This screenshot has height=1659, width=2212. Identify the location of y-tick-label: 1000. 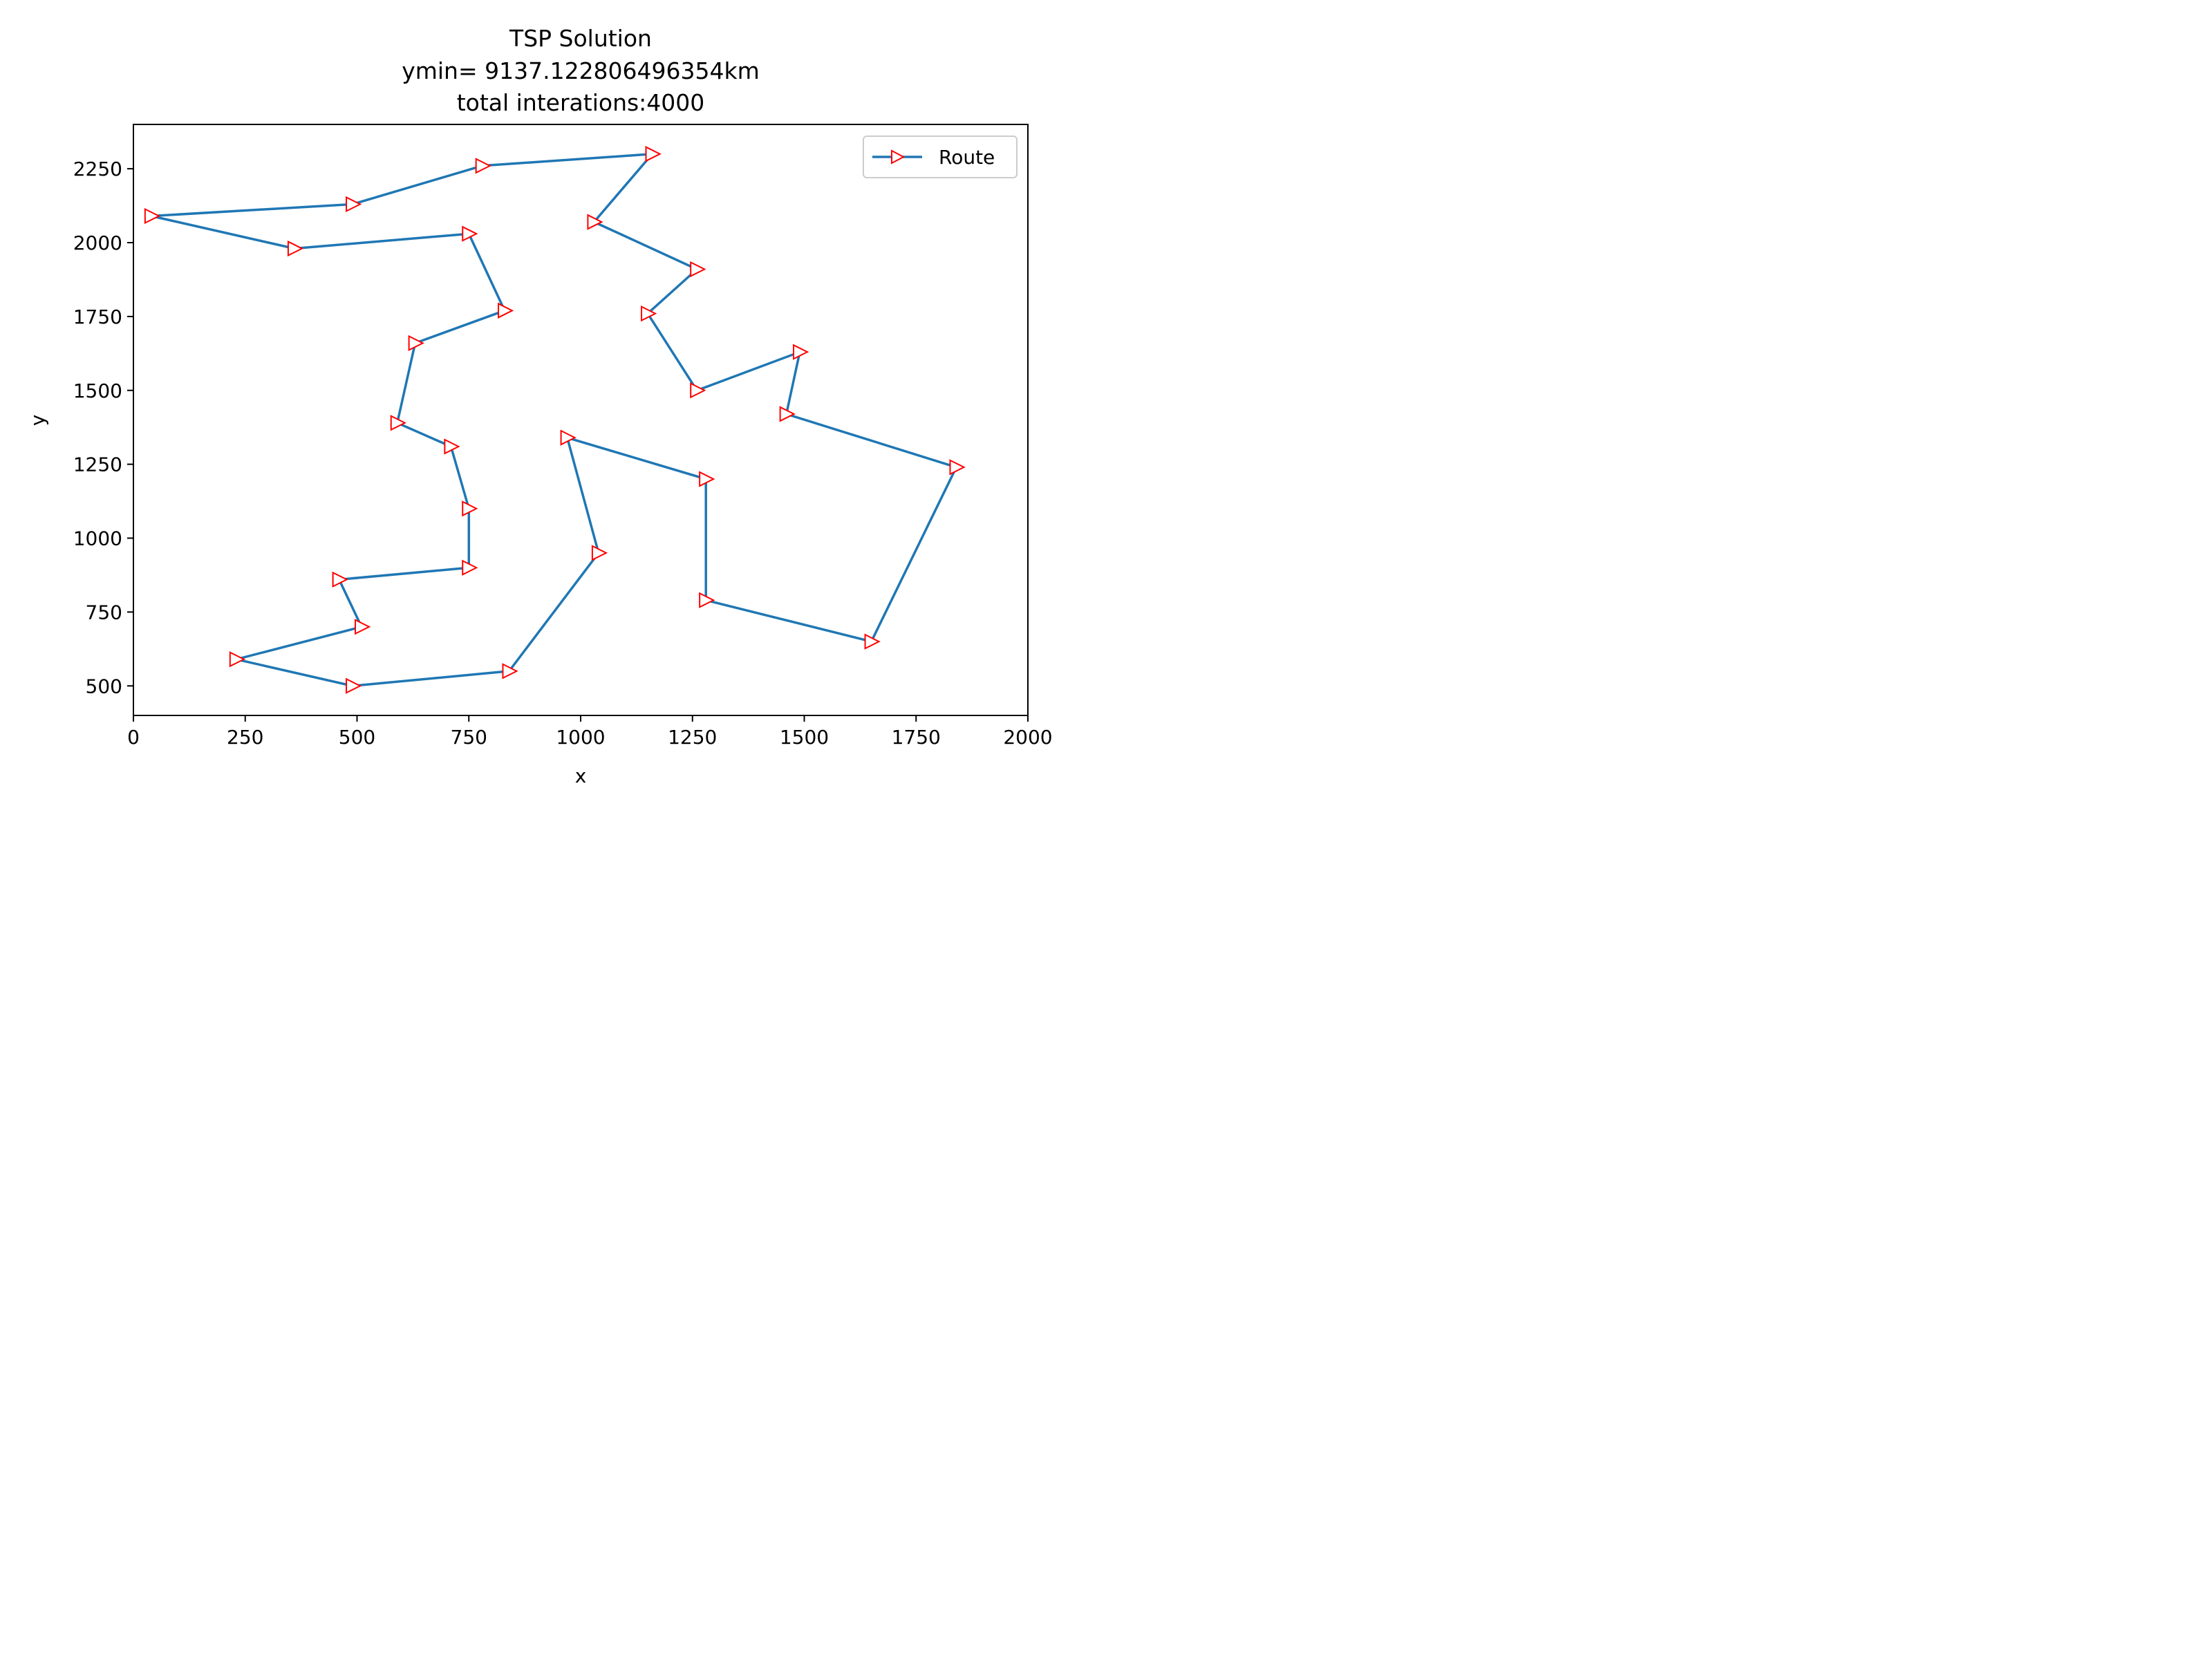
(97, 538).